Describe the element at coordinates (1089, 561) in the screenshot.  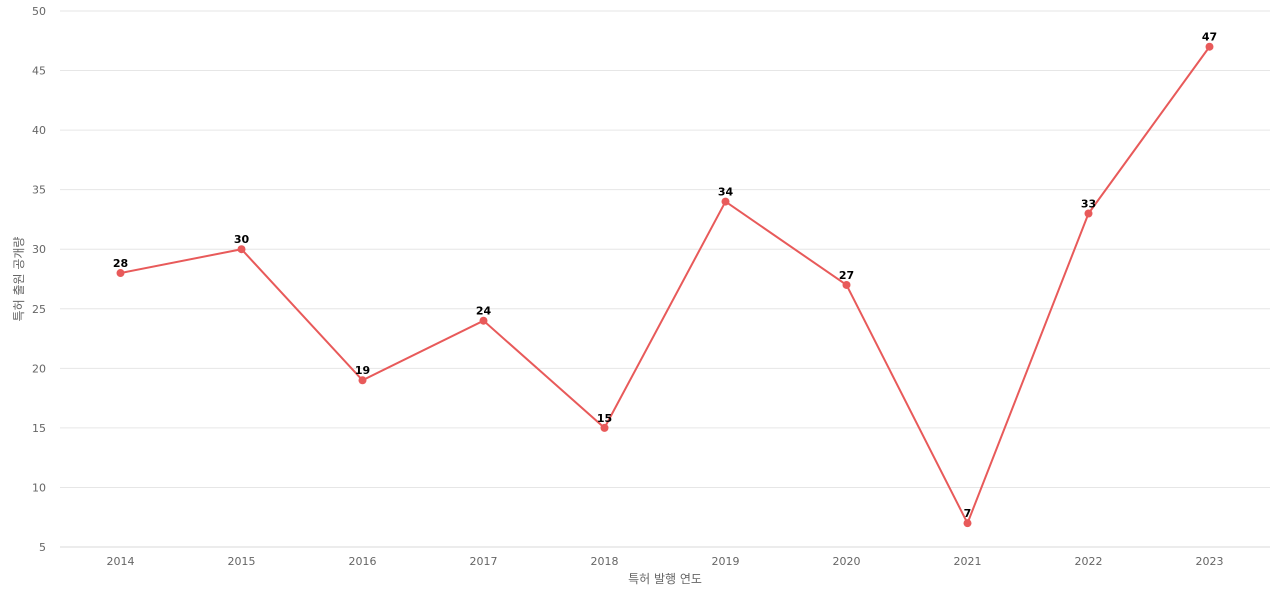
I see `x-tick-label-2022: 2022` at that location.